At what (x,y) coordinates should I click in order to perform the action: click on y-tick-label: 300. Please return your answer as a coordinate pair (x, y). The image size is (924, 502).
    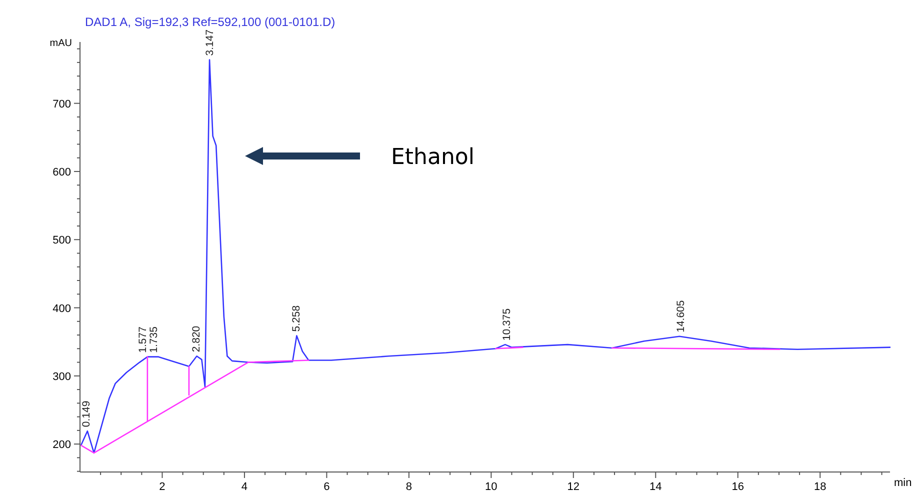
    Looking at the image, I should click on (61, 376).